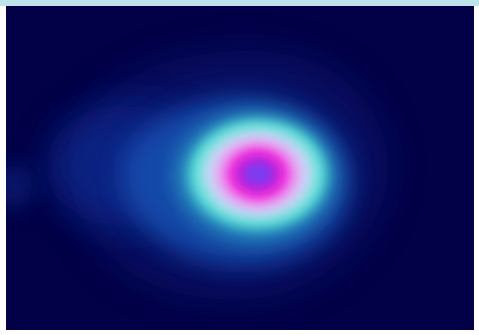 This screenshot has height=335, width=479. Describe the element at coordinates (19, 186) in the screenshot. I see `heatmap-edge-patch` at that location.